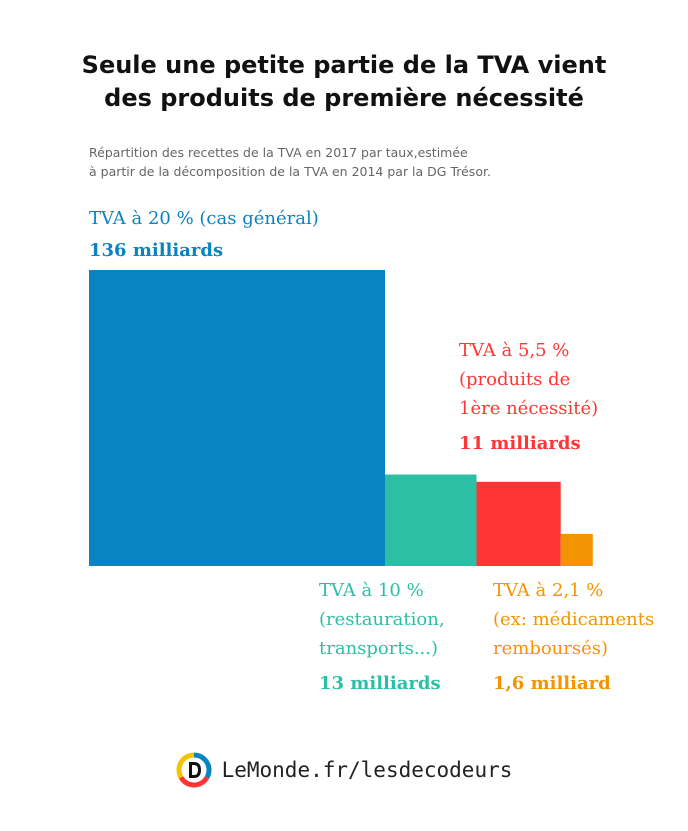 The height and width of the screenshot is (831, 688). I want to click on label-tva-5-5-line-3: 1ère nécessité), so click(529, 408).